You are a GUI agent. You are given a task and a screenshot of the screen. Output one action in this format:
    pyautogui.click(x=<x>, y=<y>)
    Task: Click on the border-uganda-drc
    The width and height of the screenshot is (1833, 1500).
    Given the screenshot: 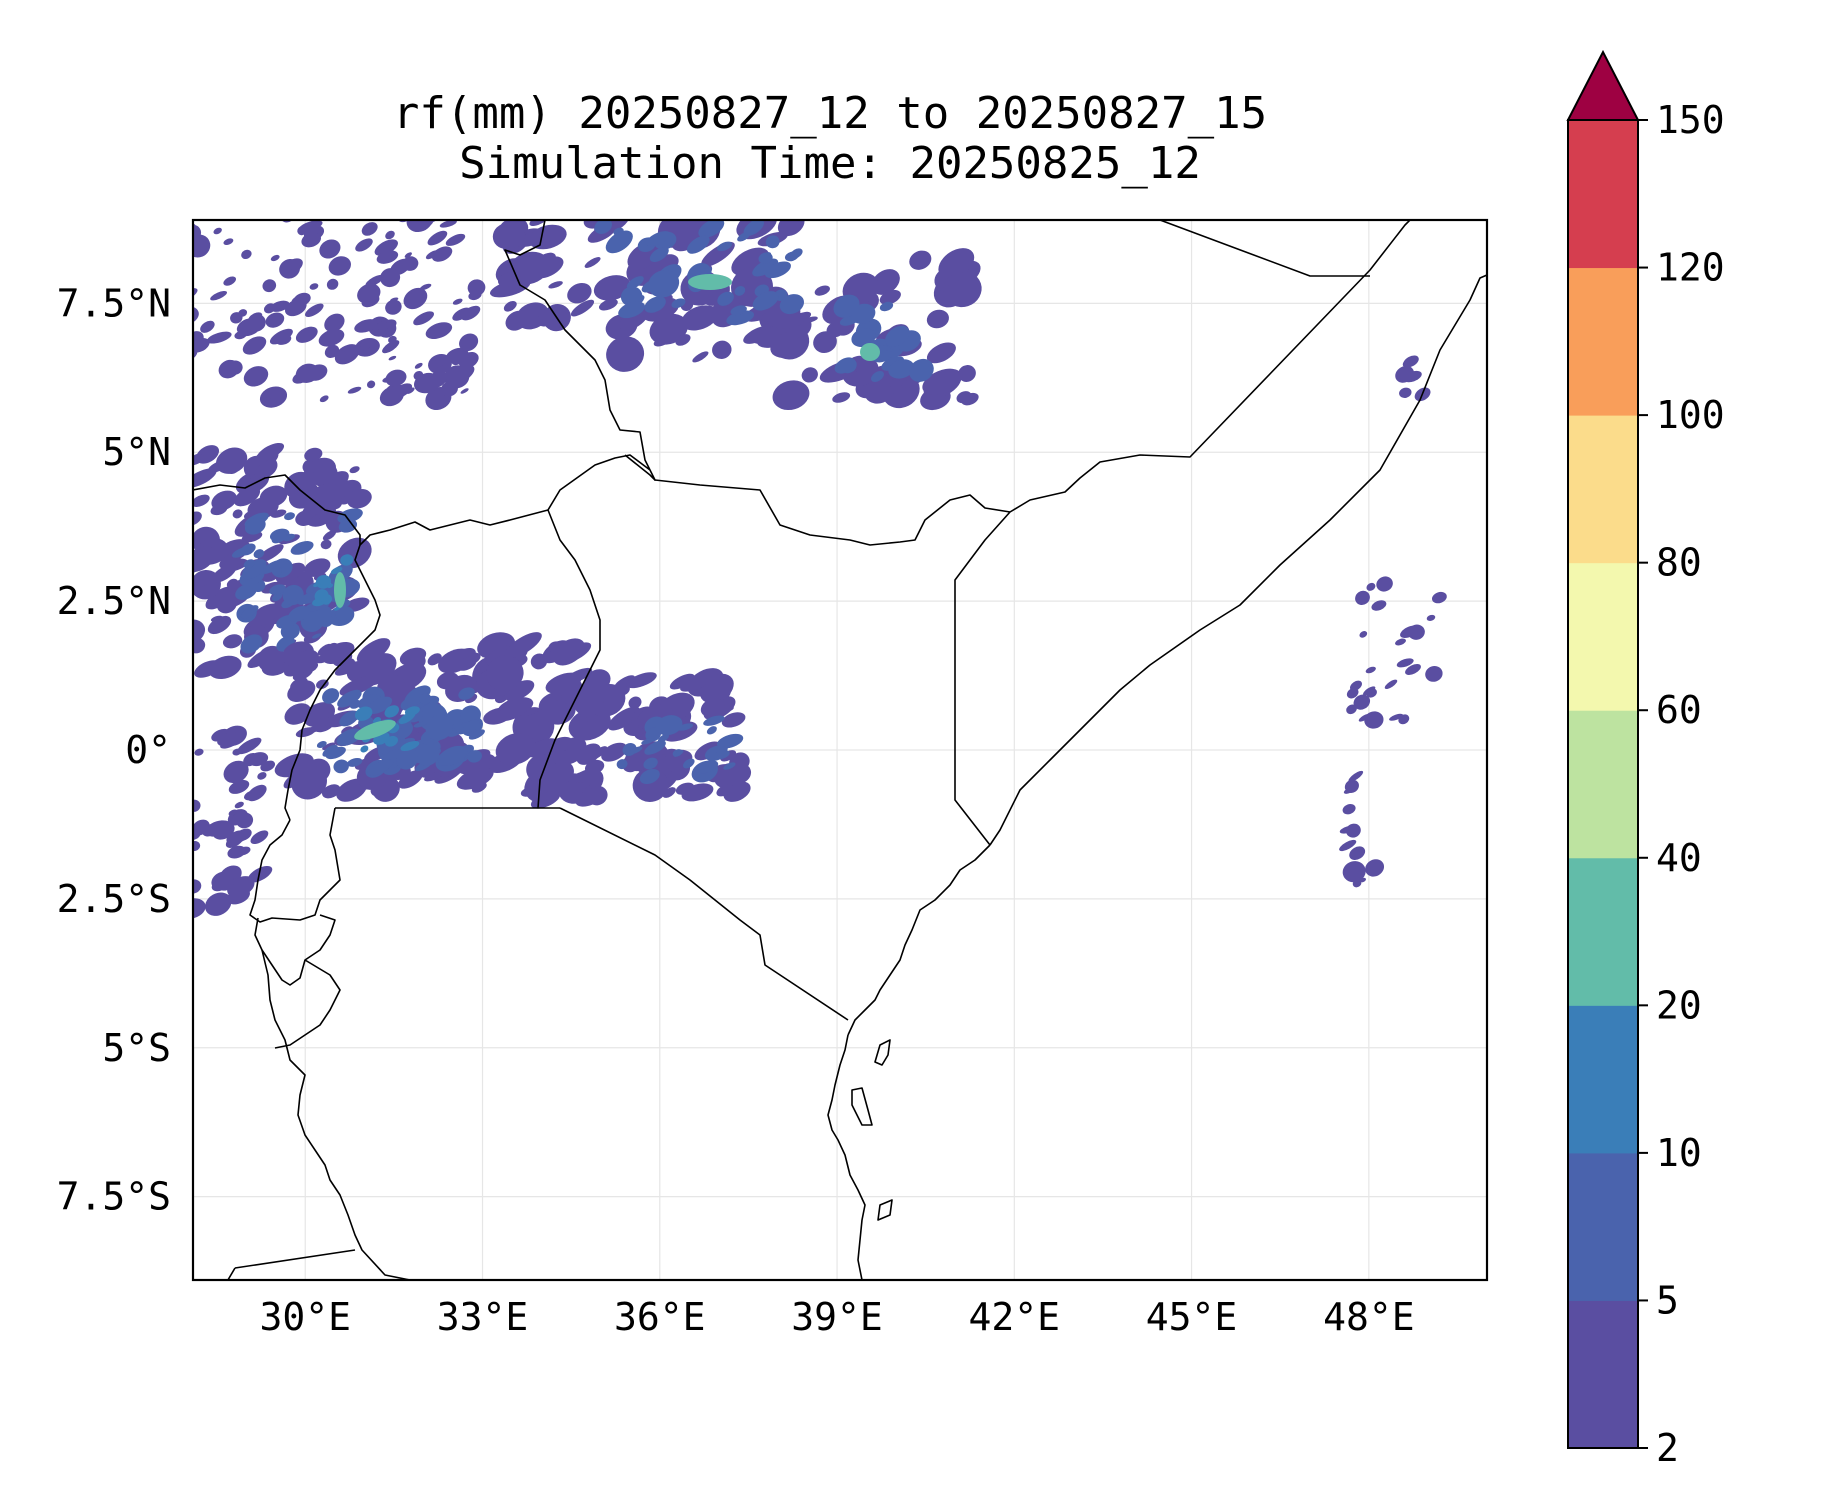 What is the action you would take?
    pyautogui.click(x=332, y=682)
    